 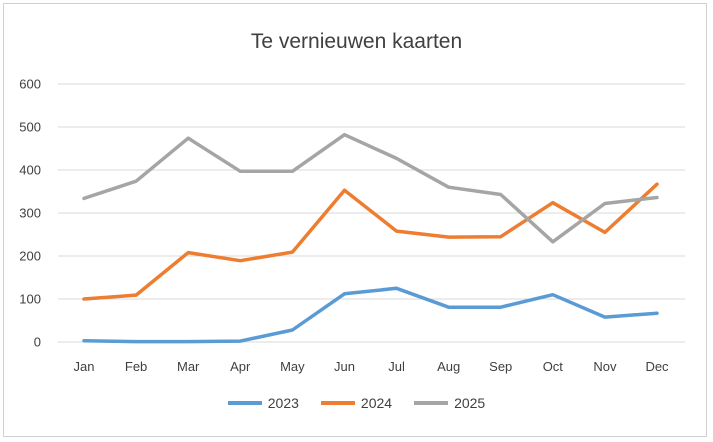 What do you see at coordinates (605, 366) in the screenshot?
I see `x-tick-label: Nov` at bounding box center [605, 366].